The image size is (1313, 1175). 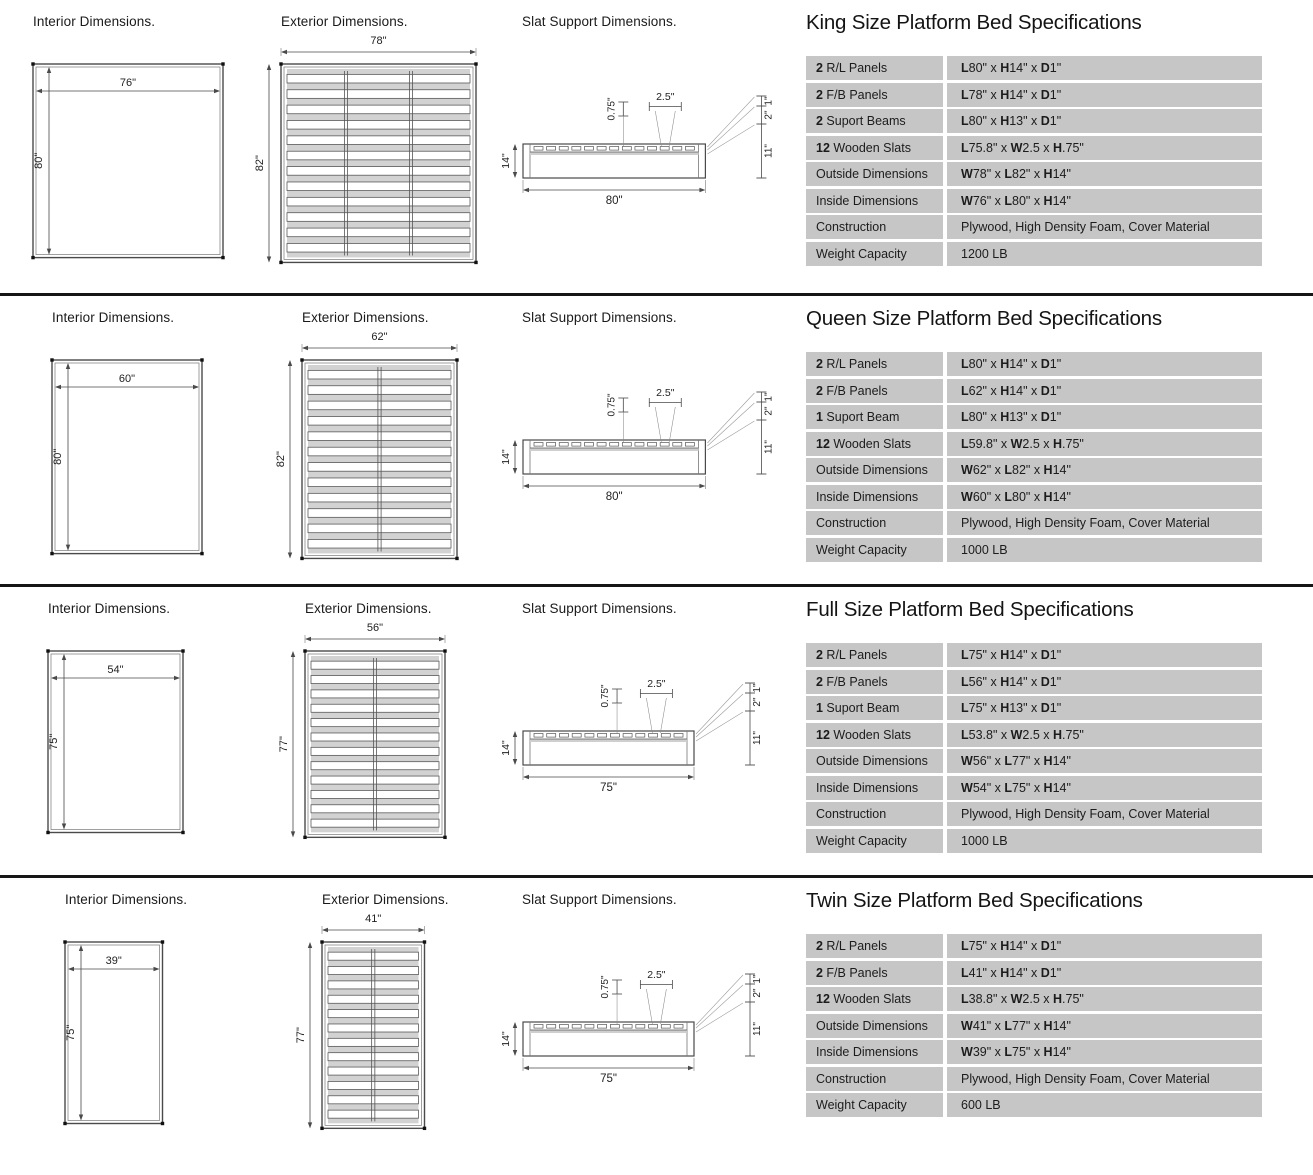 I want to click on spec-row-value: W56" x L77" x H14", so click(x=1104, y=761).